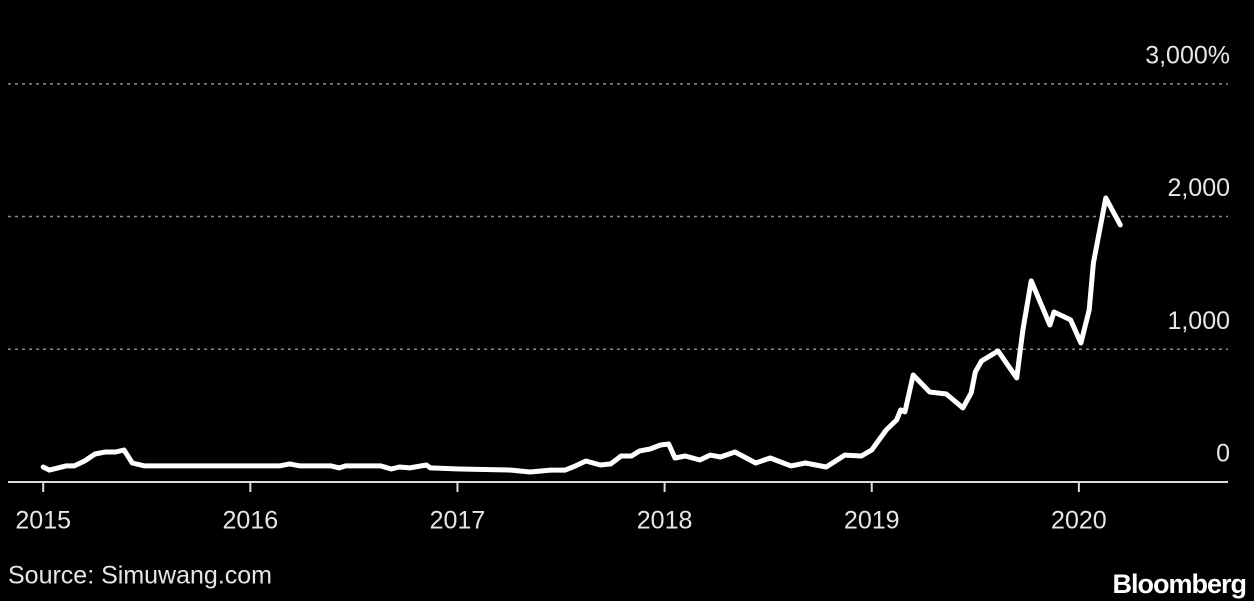  What do you see at coordinates (251, 521) in the screenshot?
I see `x-tick-label: 2016` at bounding box center [251, 521].